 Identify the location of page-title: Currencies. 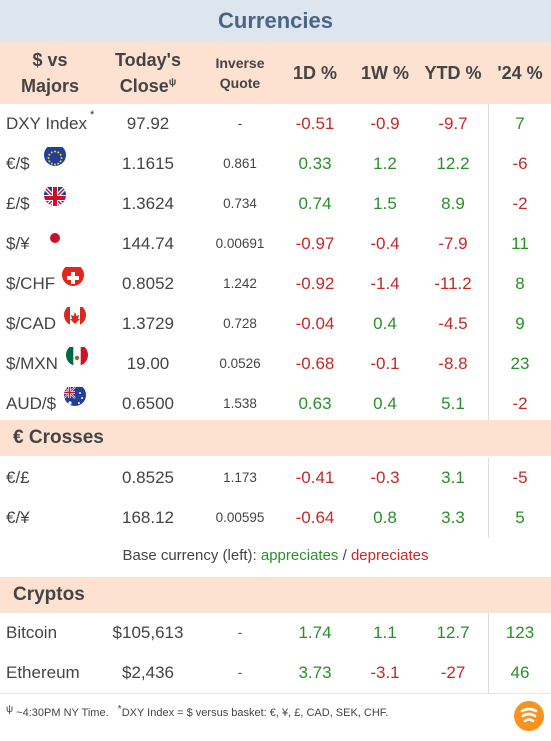
(275, 21).